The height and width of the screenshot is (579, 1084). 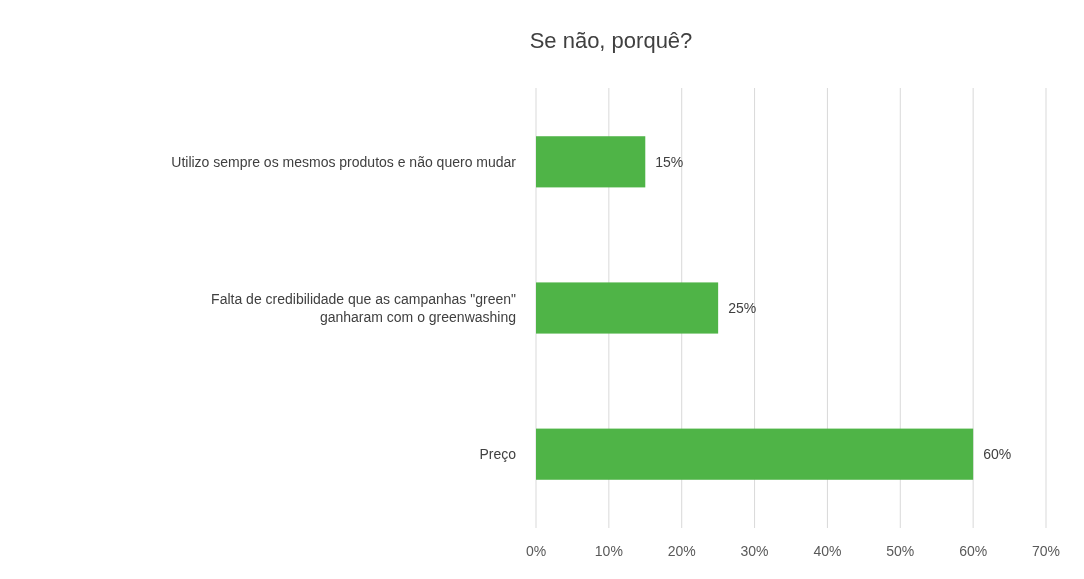 What do you see at coordinates (742, 307) in the screenshot?
I see `data-label: 25%` at bounding box center [742, 307].